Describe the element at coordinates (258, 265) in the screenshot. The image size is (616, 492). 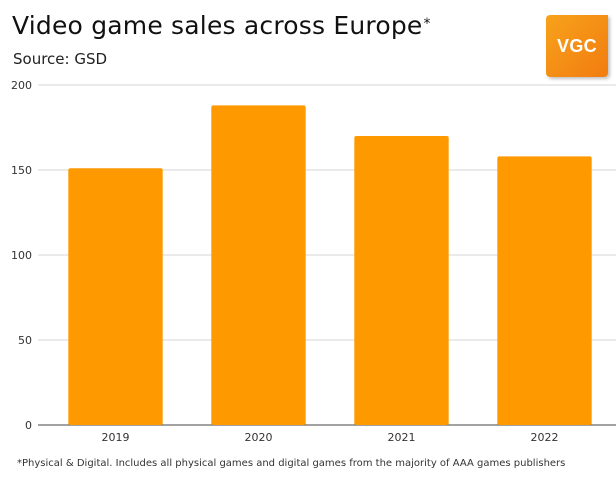
I see `bar-2020` at that location.